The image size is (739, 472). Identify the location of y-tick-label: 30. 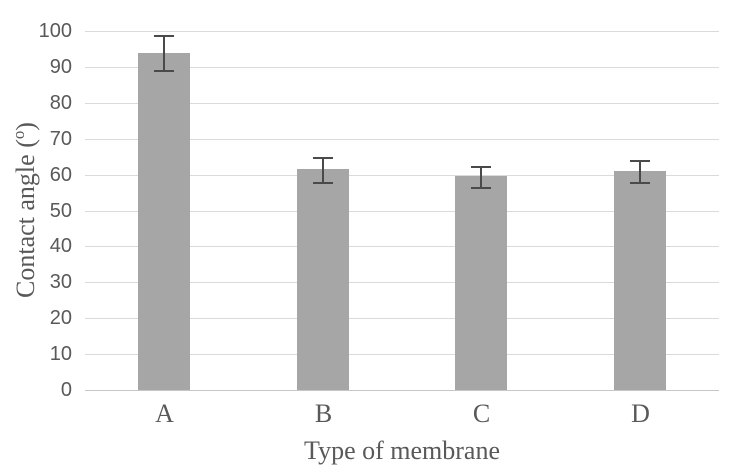
(60, 282).